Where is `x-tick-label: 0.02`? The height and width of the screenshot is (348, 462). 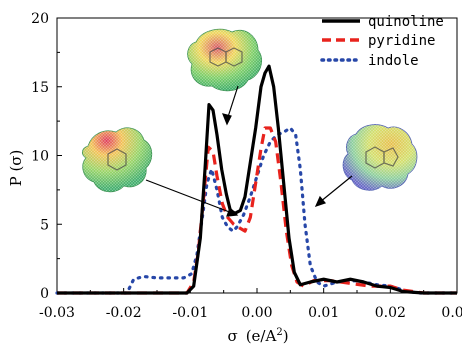 x-tick-label: 0.02 is located at coordinates (390, 313).